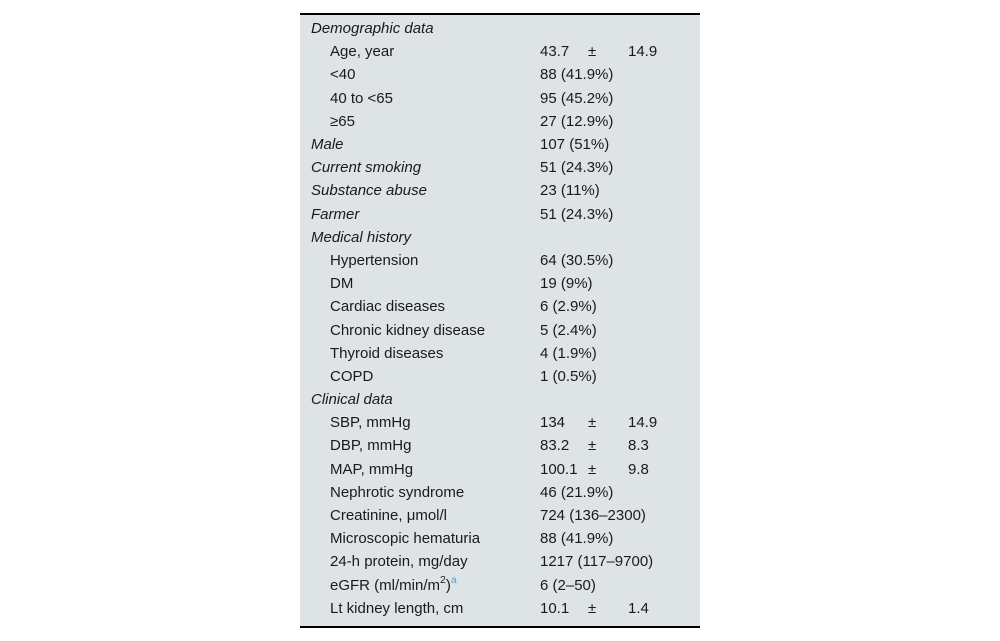 This screenshot has width=1000, height=641. What do you see at coordinates (500, 51) in the screenshot?
I see `table-row: Age, year 43.7 ±14.9` at bounding box center [500, 51].